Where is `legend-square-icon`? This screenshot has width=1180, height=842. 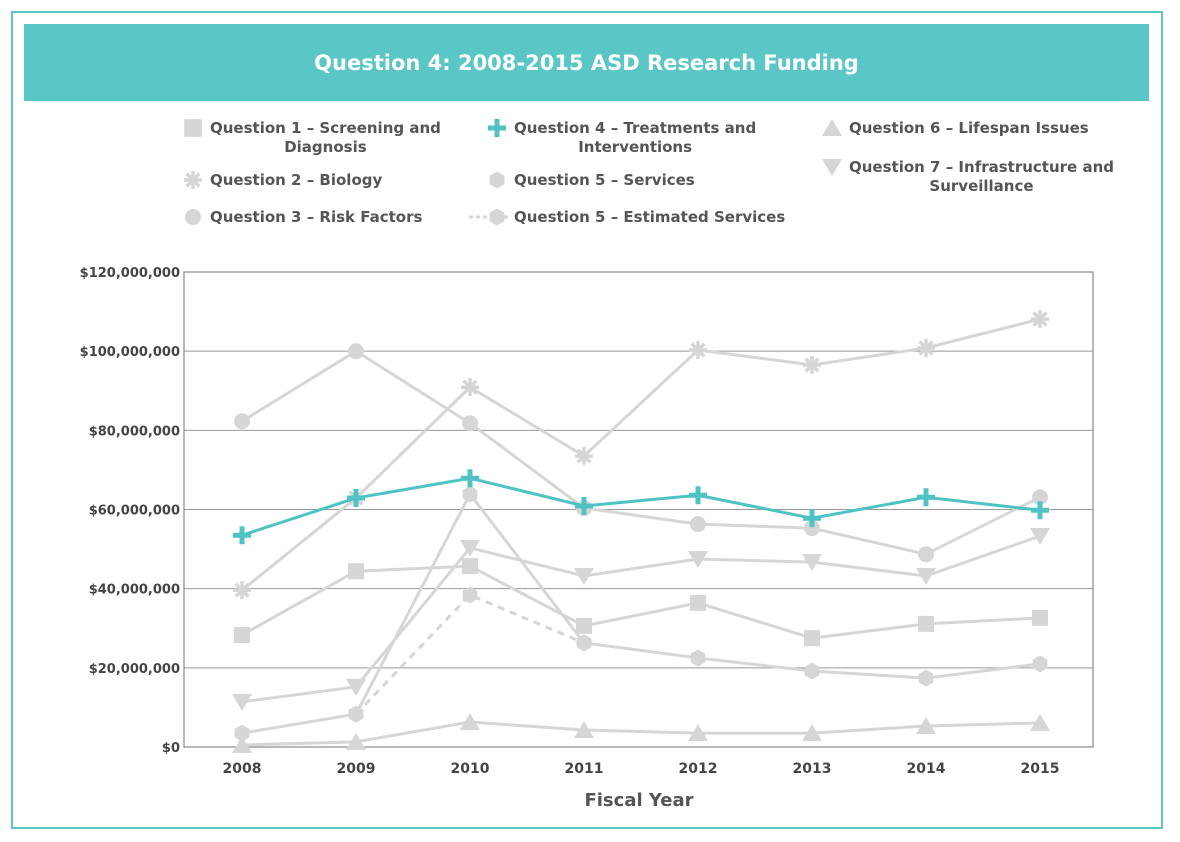
legend-square-icon is located at coordinates (193, 128).